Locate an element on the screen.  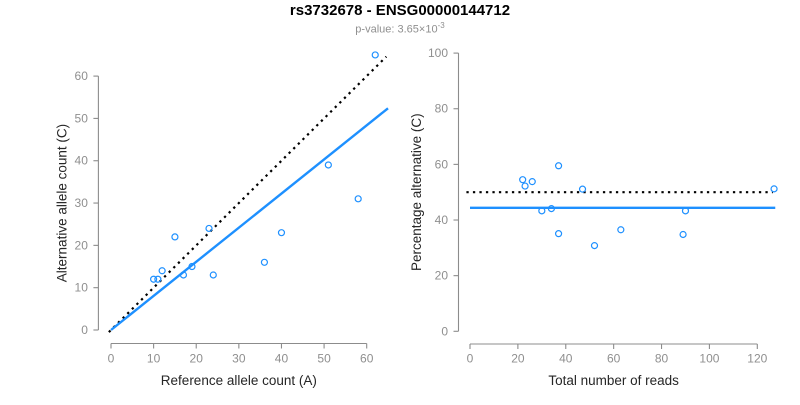
p-value-exponent: -3 is located at coordinates (441, 25).